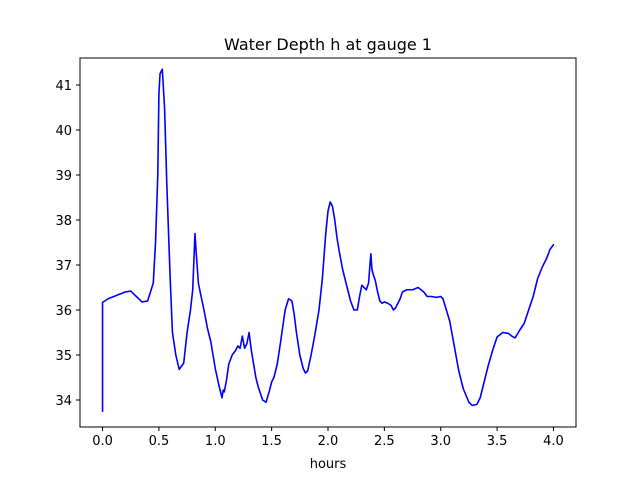 The width and height of the screenshot is (640, 485). I want to click on y-tick-label: 39, so click(63, 176).